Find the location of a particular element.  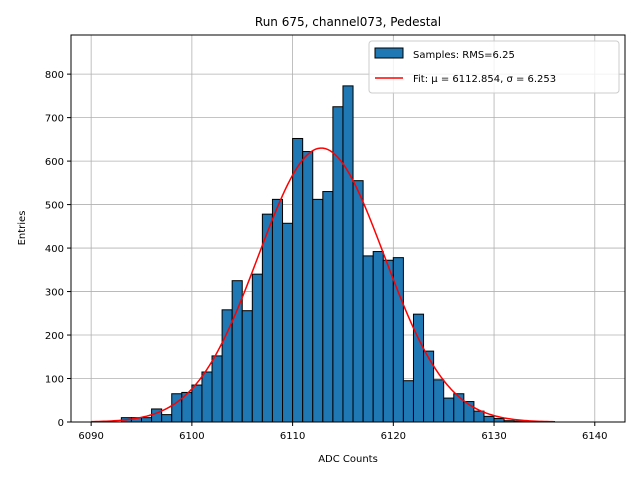

y-tick-label: 100 is located at coordinates (54, 380).